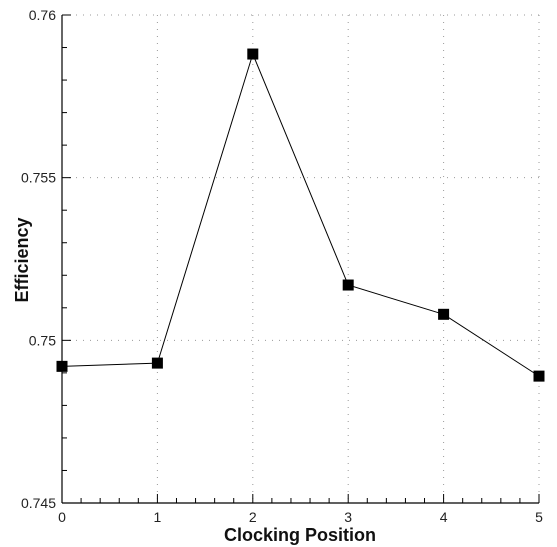 This screenshot has width=557, height=547. Describe the element at coordinates (38, 503) in the screenshot. I see `y-tick-label: 0.745` at that location.